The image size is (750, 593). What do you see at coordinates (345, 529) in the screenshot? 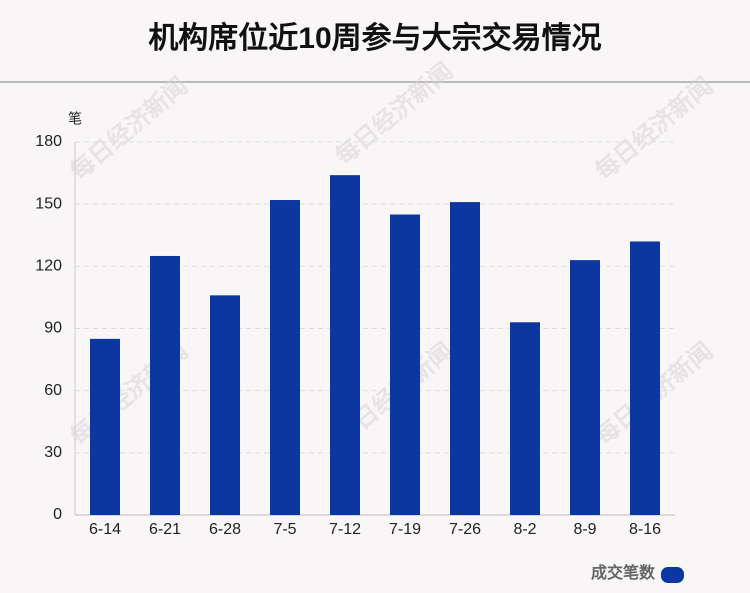
I see `x-tick-label: 7-12` at bounding box center [345, 529].